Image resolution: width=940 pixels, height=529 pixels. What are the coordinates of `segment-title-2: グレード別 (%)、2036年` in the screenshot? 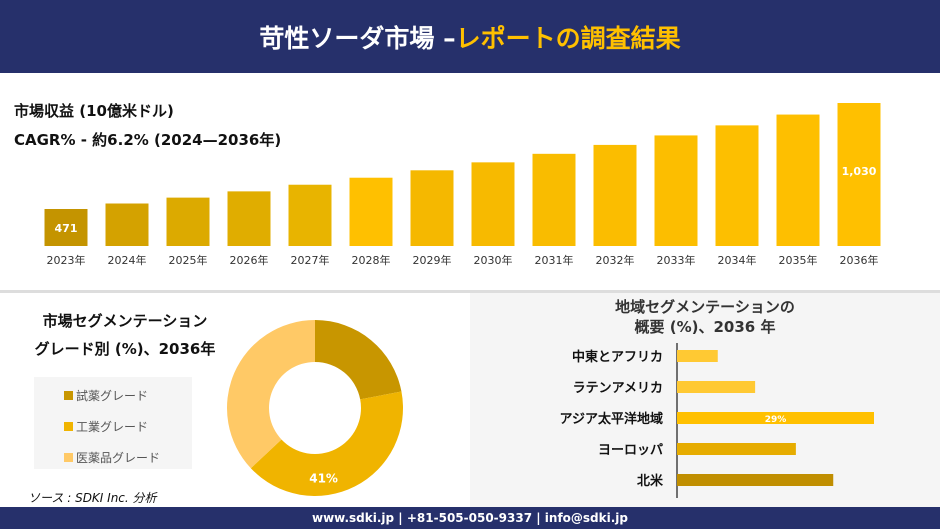 It's located at (125, 349).